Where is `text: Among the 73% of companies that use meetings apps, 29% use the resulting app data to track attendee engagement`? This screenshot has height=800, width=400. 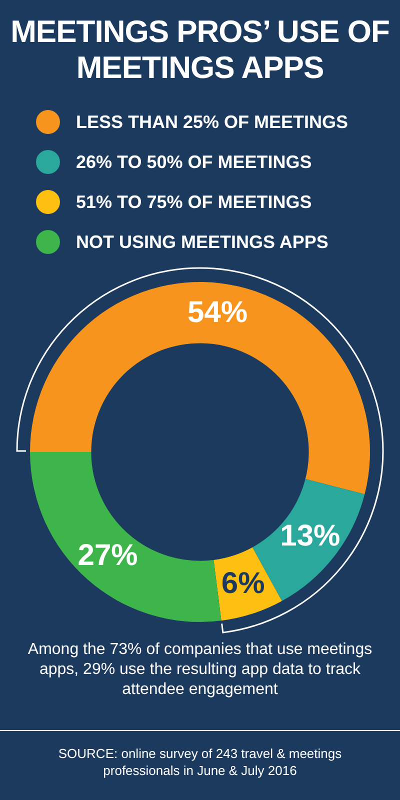
text: Among the 73% of companies that use meetings apps, 29% use the resulting app data to track attendee engagement is located at coordinates (200, 670).